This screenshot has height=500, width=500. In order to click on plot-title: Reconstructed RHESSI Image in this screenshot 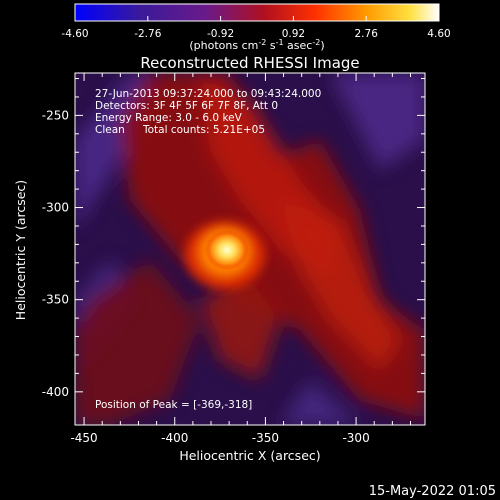, I will do `click(249, 63)`.